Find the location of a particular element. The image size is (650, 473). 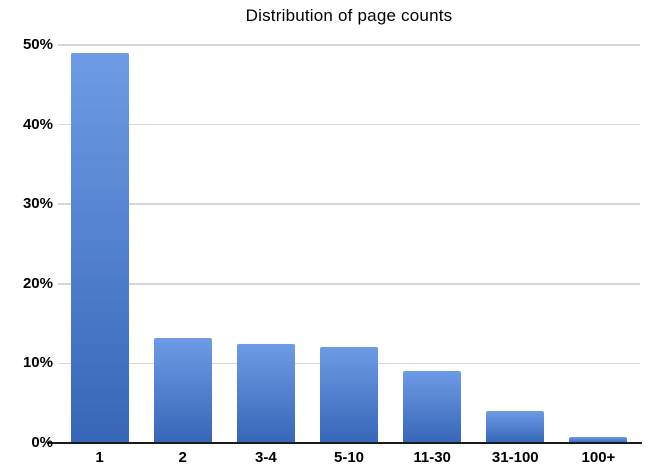

x-axis-tick-label: 3-4 is located at coordinates (266, 457).